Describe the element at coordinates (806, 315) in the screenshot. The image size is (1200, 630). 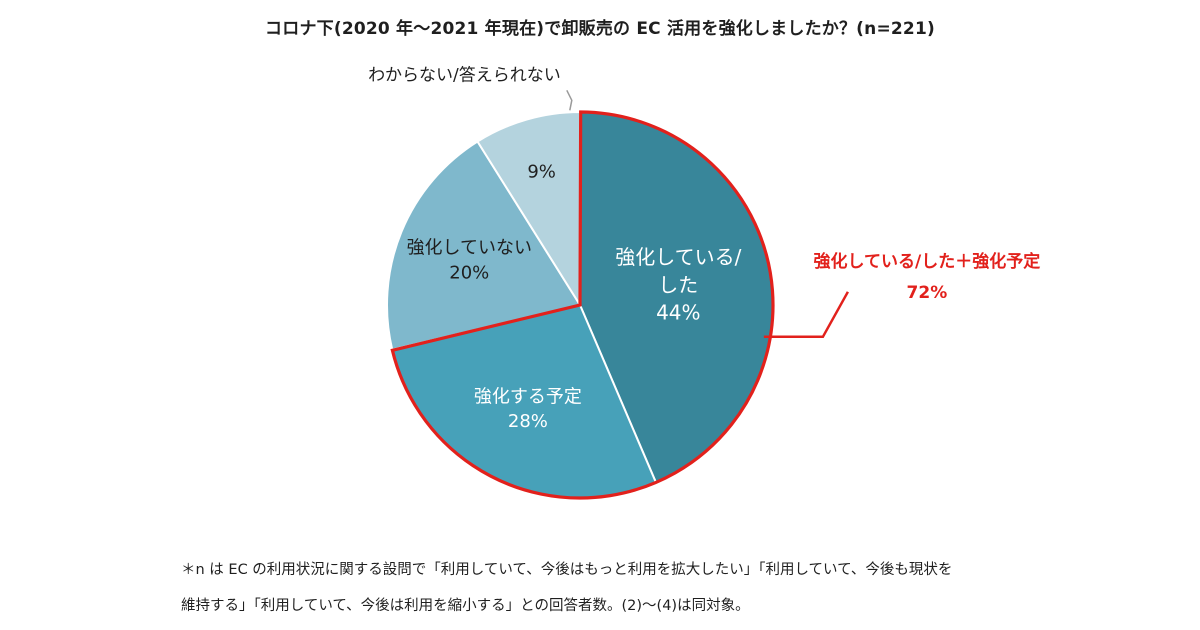
I see `highlight-leader-line` at that location.